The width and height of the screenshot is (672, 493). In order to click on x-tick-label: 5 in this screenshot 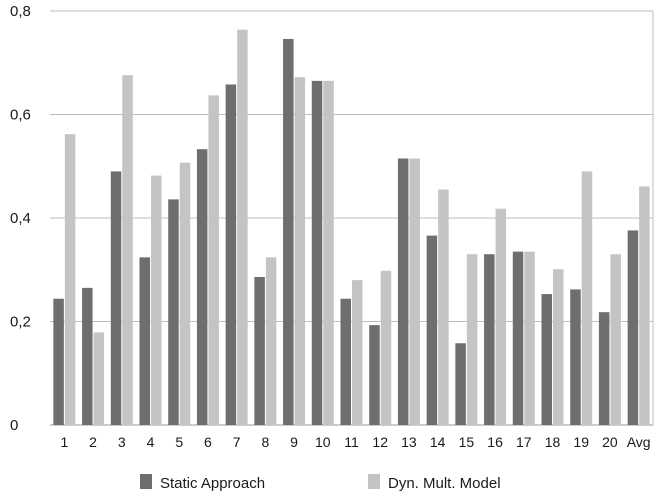, I will do `click(179, 442)`.